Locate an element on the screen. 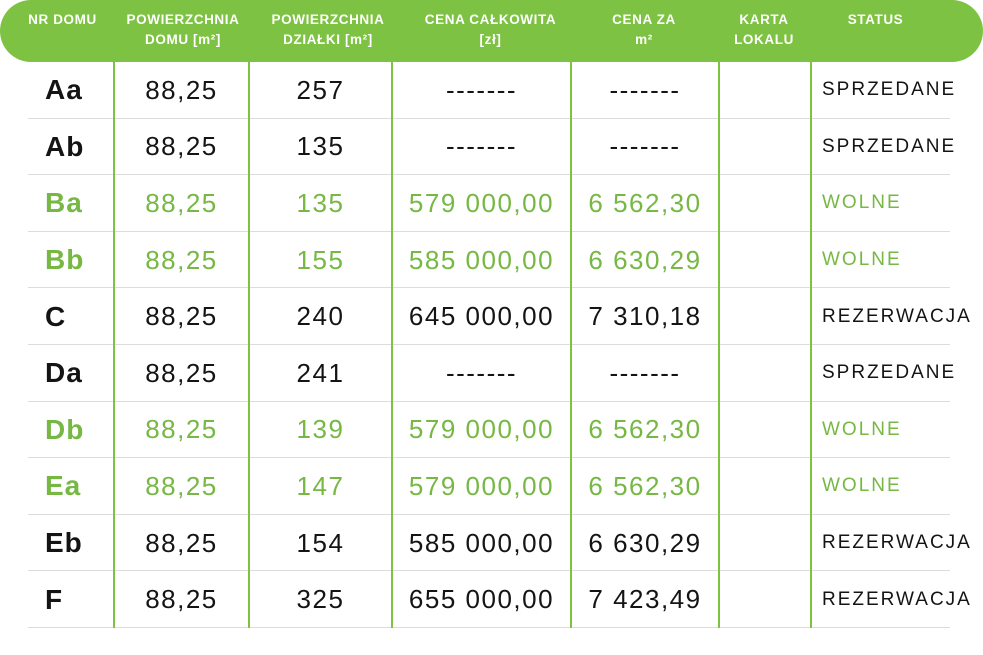  plot-area-cell: 240 is located at coordinates (319, 316).